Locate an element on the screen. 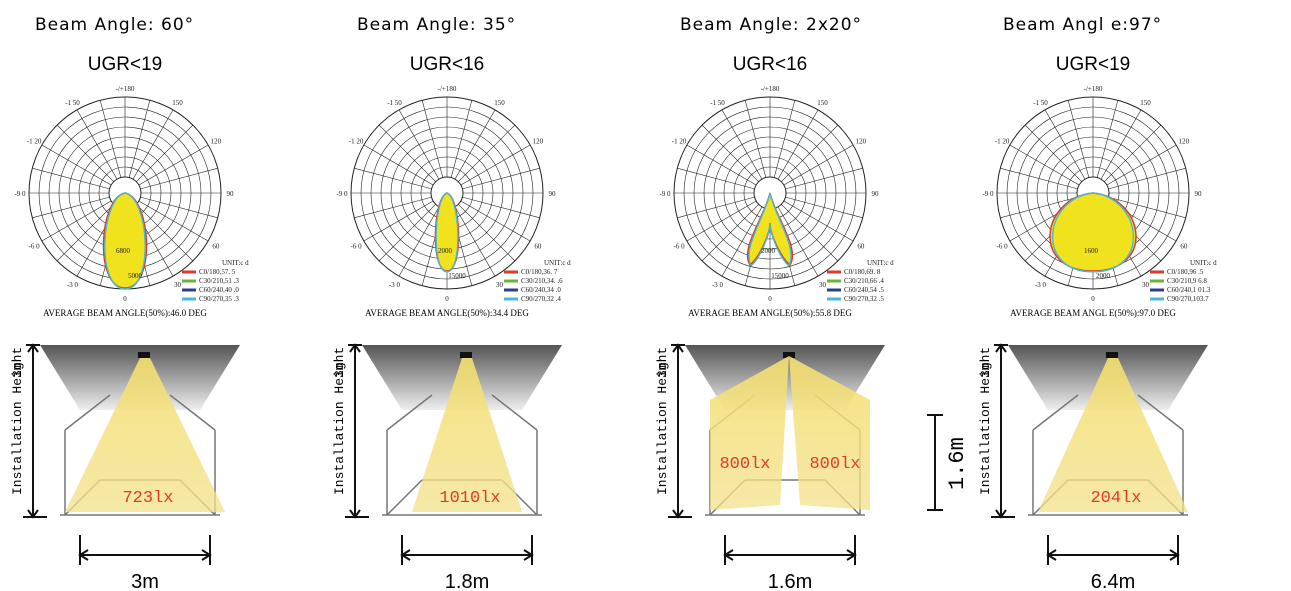  legend-entry: C90/270,35 .3 is located at coordinates (219, 299).